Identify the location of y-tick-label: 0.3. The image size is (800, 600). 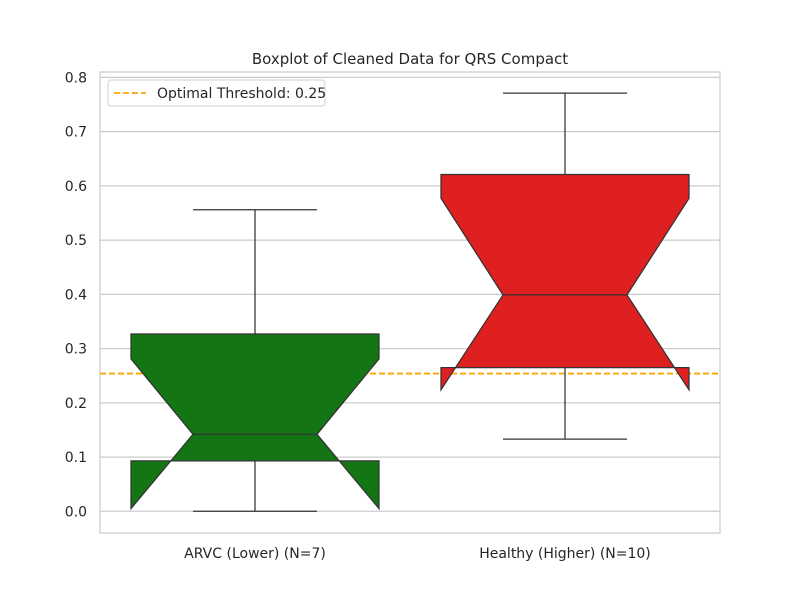
(76, 350).